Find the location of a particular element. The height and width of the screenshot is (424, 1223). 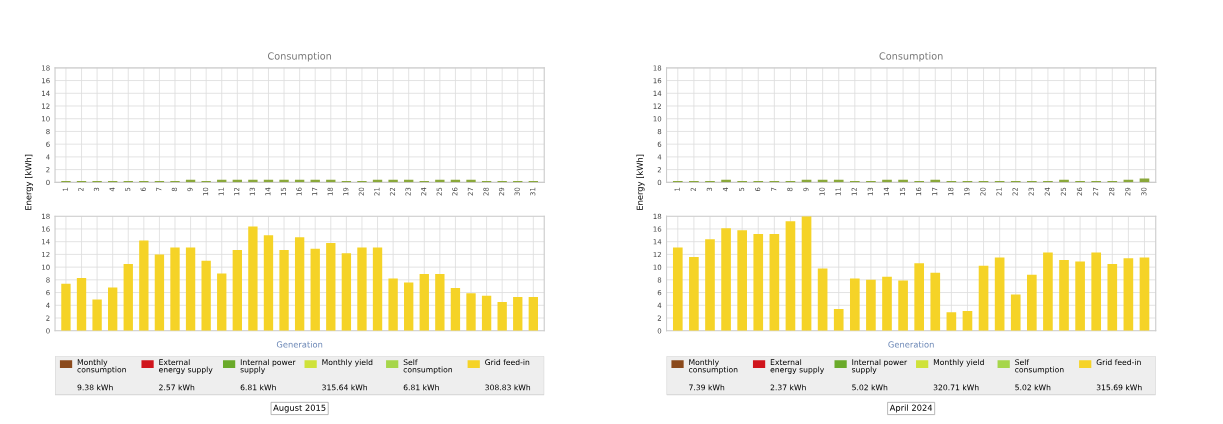

text: August 2015 is located at coordinates (299, 408).